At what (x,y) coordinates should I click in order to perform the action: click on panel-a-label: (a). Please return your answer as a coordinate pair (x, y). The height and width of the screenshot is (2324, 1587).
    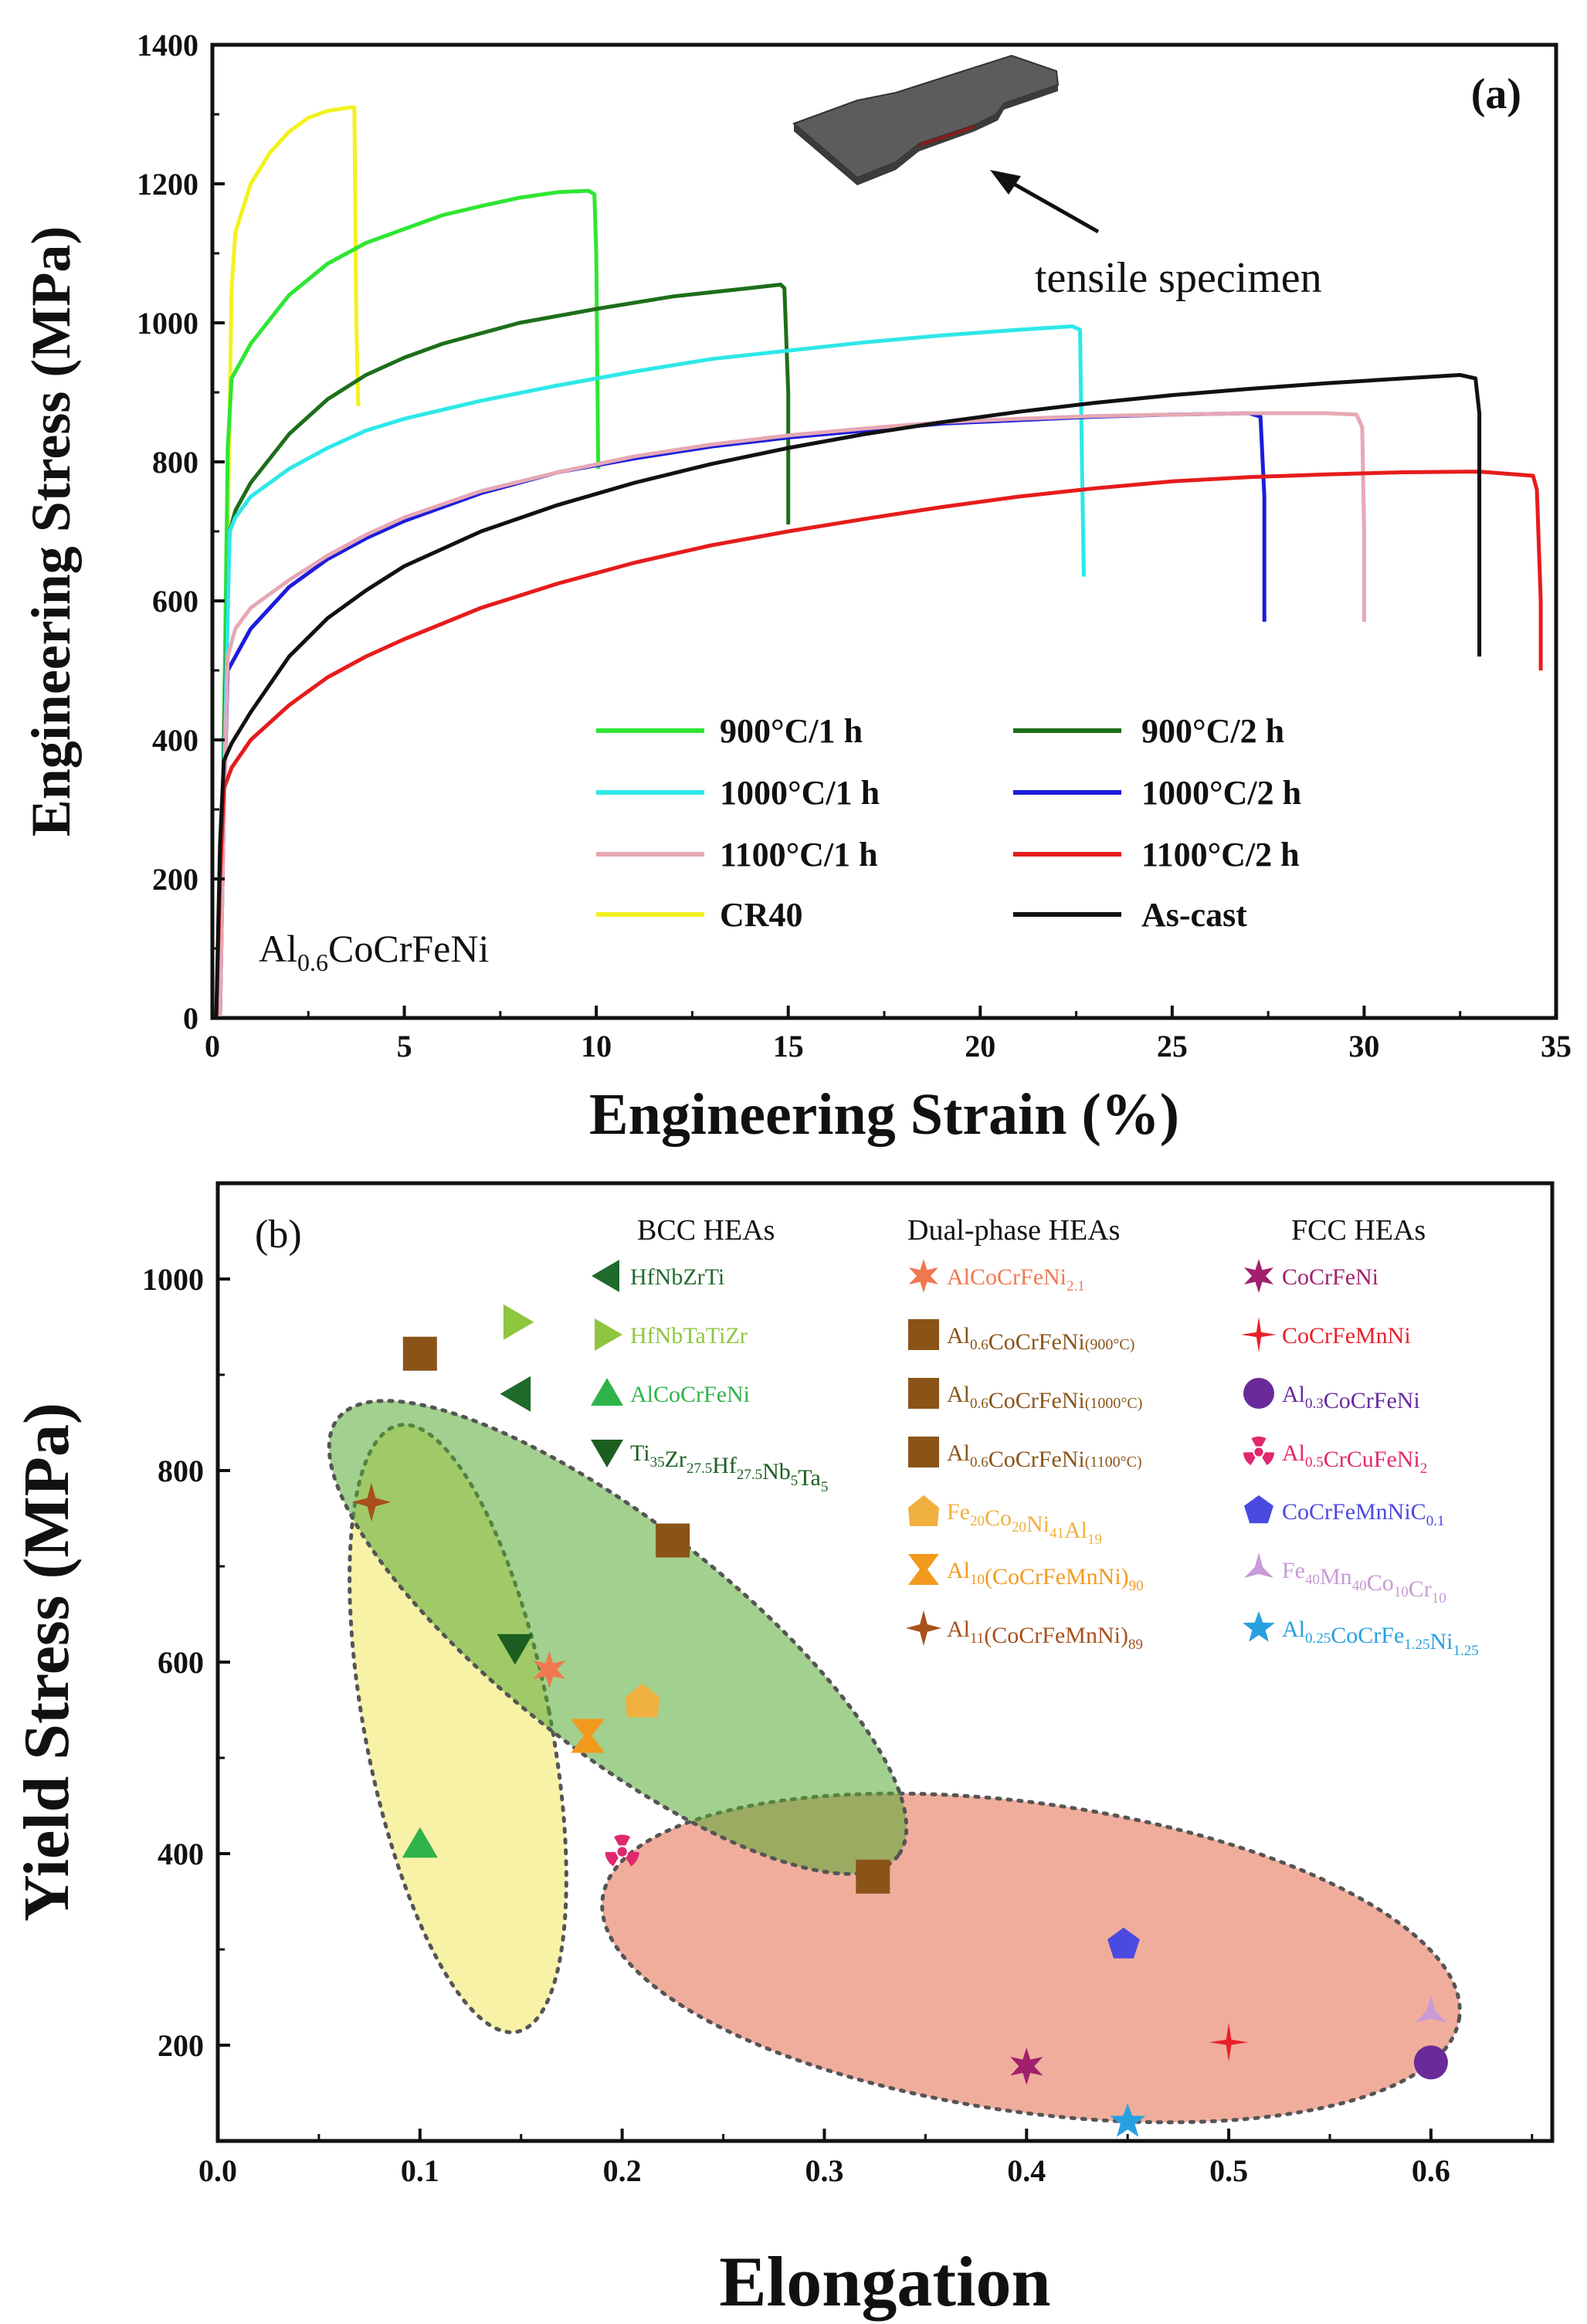
    Looking at the image, I should click on (1496, 94).